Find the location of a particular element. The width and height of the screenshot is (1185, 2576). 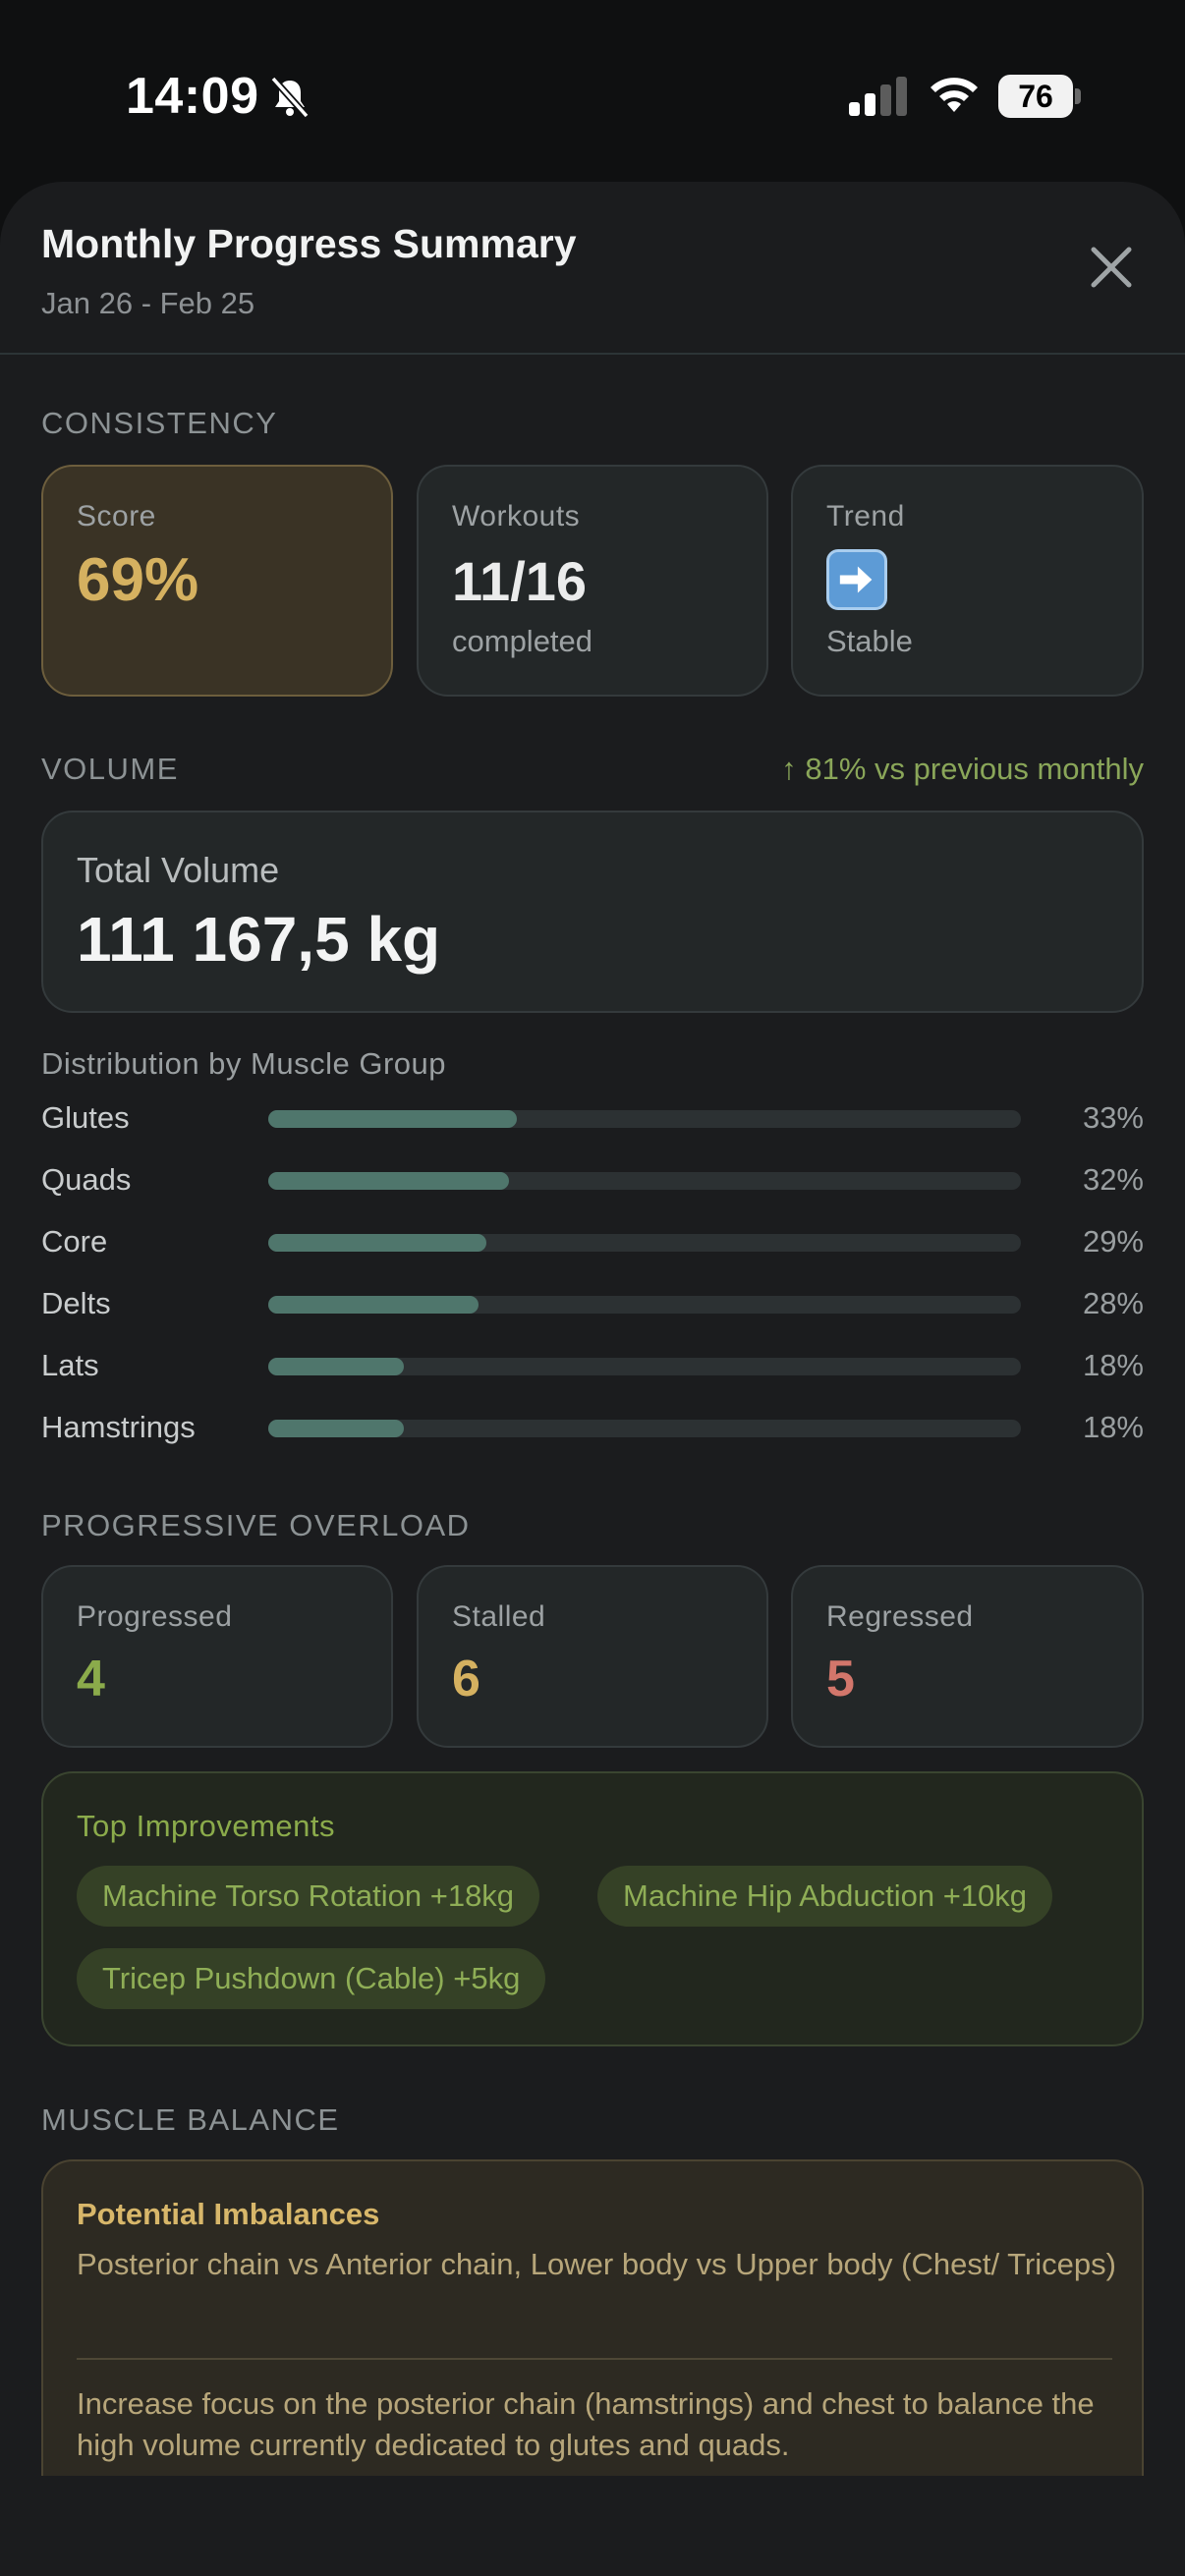

muscle-percent: 32% is located at coordinates (1113, 1179).